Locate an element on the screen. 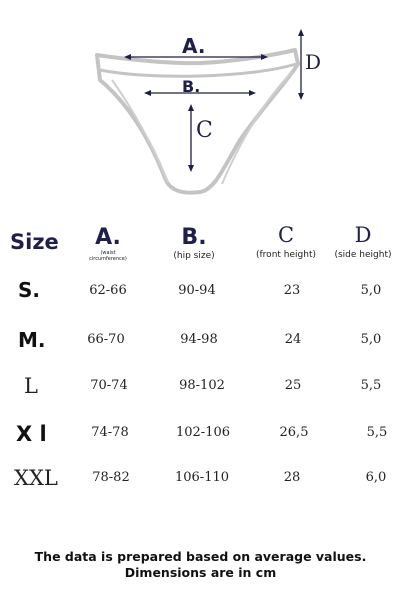  header-c-label: C is located at coordinates (286, 235).